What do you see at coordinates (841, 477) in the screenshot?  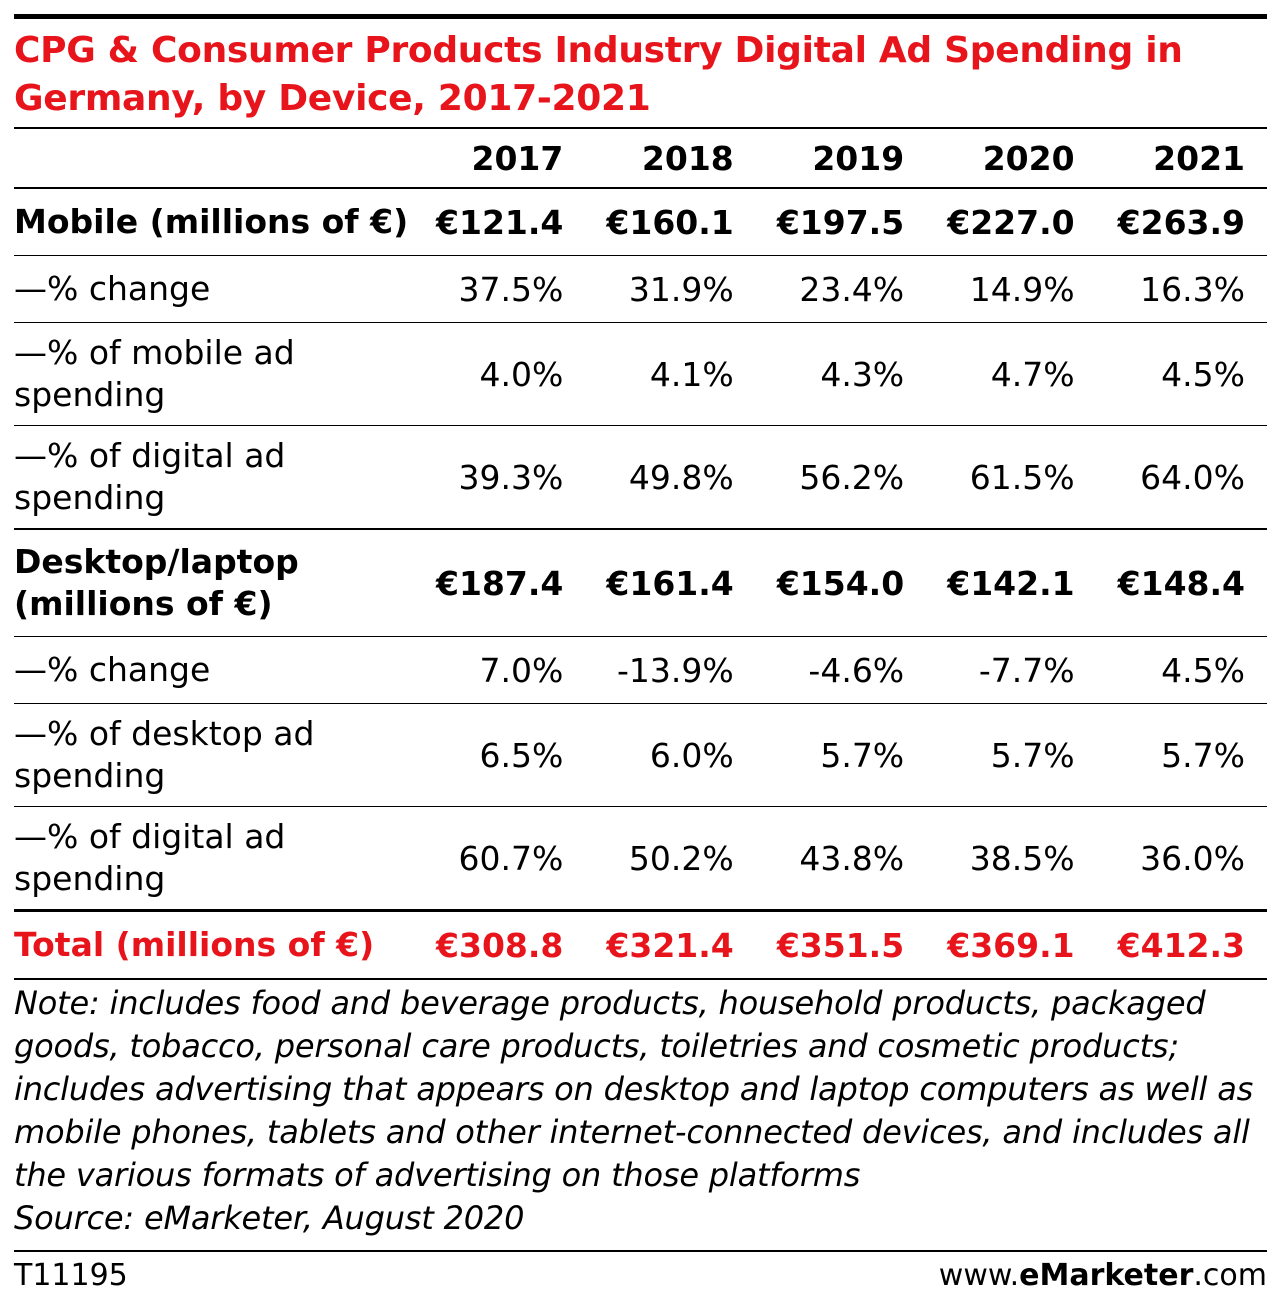 I see `cell-value: 56.2%` at bounding box center [841, 477].